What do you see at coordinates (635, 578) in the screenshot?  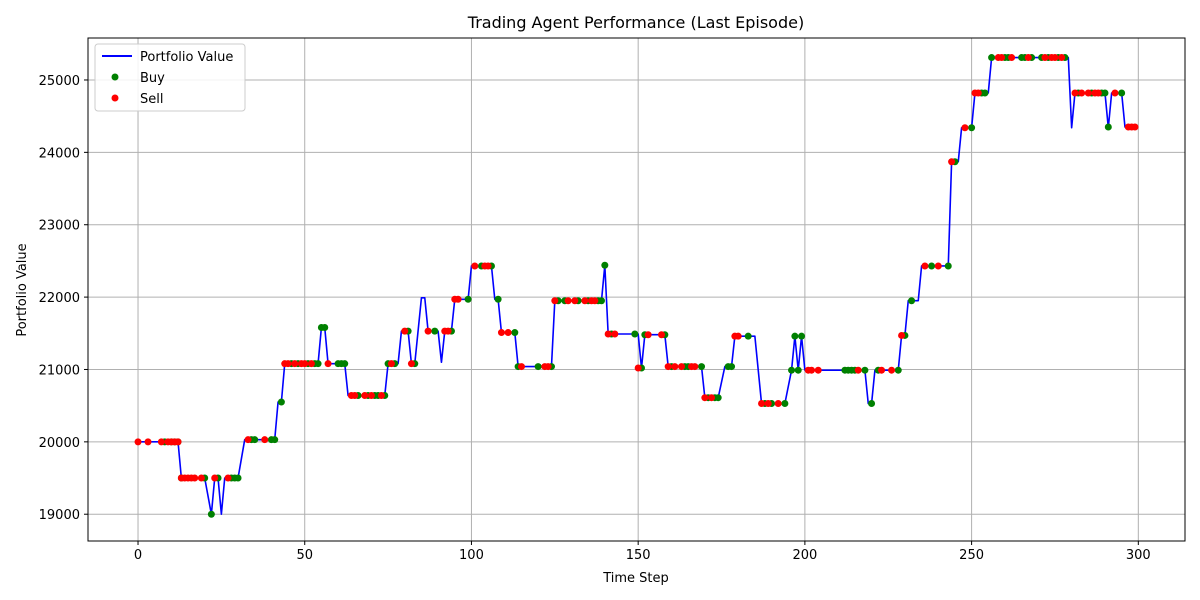 I see `x-axis-title: Time Step` at bounding box center [635, 578].